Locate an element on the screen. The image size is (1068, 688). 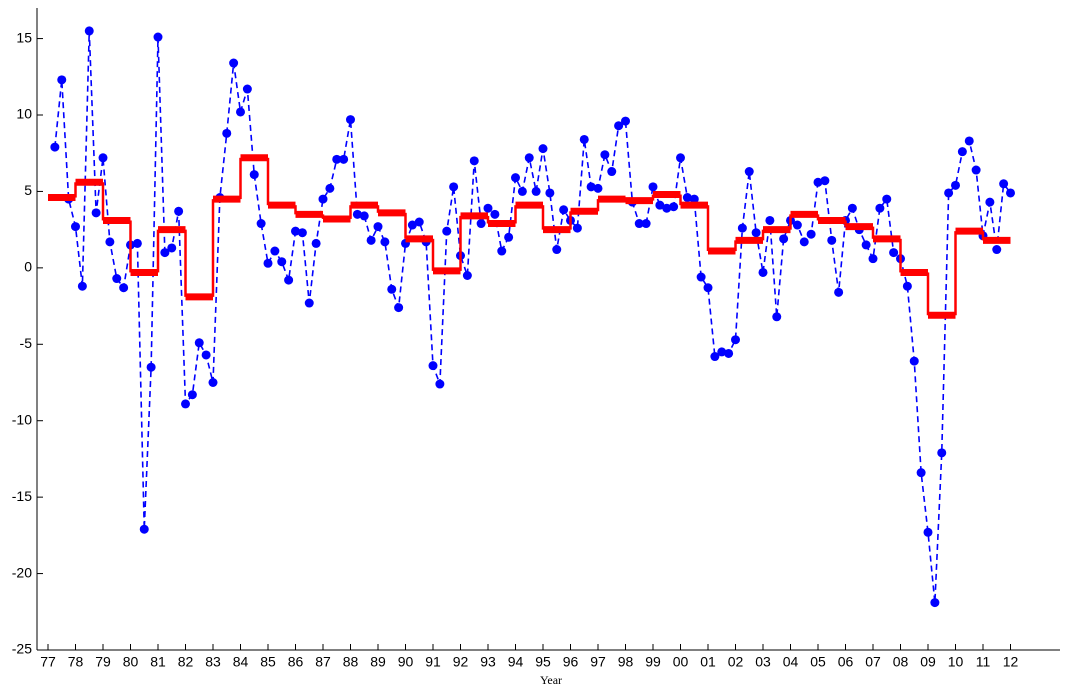
x-tick-label: 97 is located at coordinates (598, 662).